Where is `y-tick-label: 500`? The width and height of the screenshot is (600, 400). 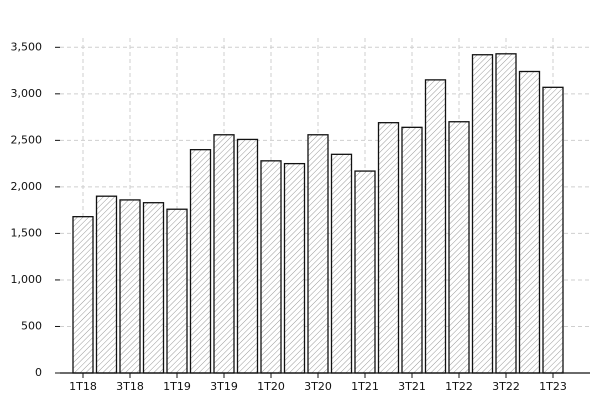
y-tick-label: 500 is located at coordinates (31, 325).